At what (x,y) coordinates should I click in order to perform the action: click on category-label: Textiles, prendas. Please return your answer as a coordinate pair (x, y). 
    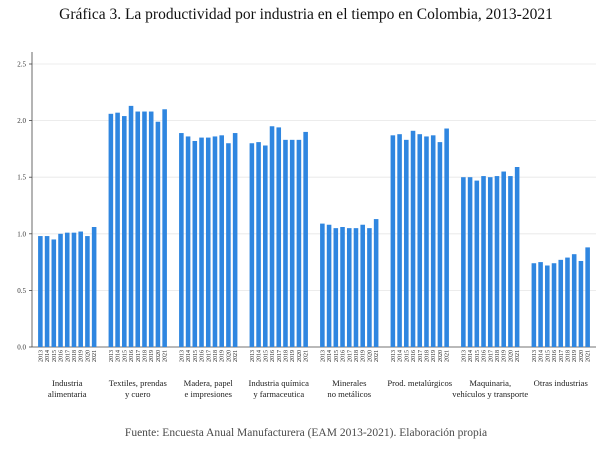
    Looking at the image, I should click on (138, 383).